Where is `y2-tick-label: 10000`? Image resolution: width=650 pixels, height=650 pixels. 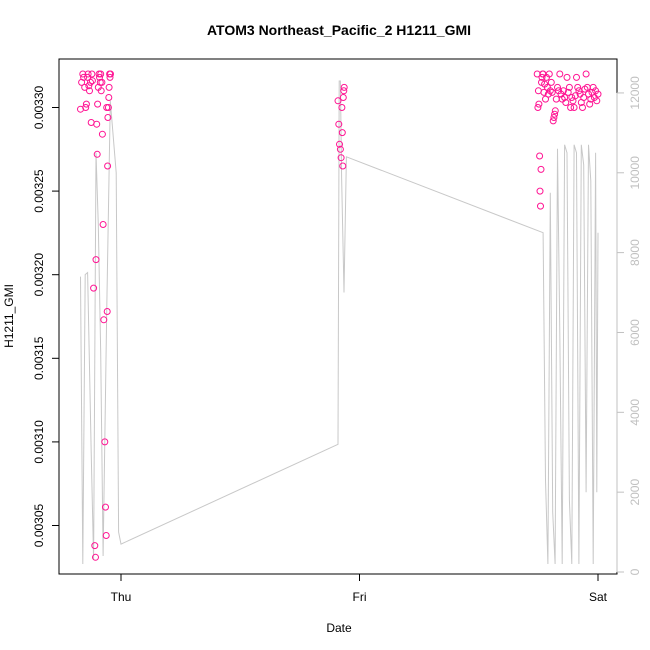
y2-tick-label: 10000 is located at coordinates (635, 173).